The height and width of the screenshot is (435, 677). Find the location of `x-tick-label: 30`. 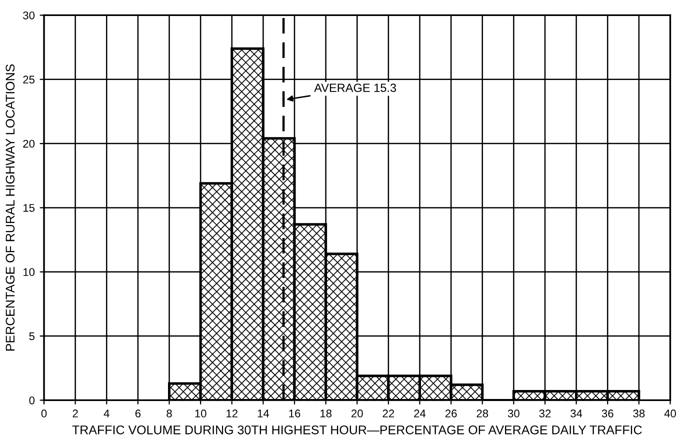

x-tick-label: 30 is located at coordinates (514, 414).